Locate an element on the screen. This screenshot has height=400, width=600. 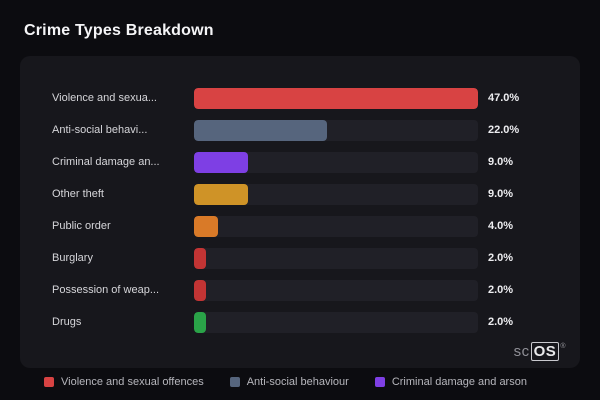
legend-label: Violence and sexual offences is located at coordinates (132, 382).